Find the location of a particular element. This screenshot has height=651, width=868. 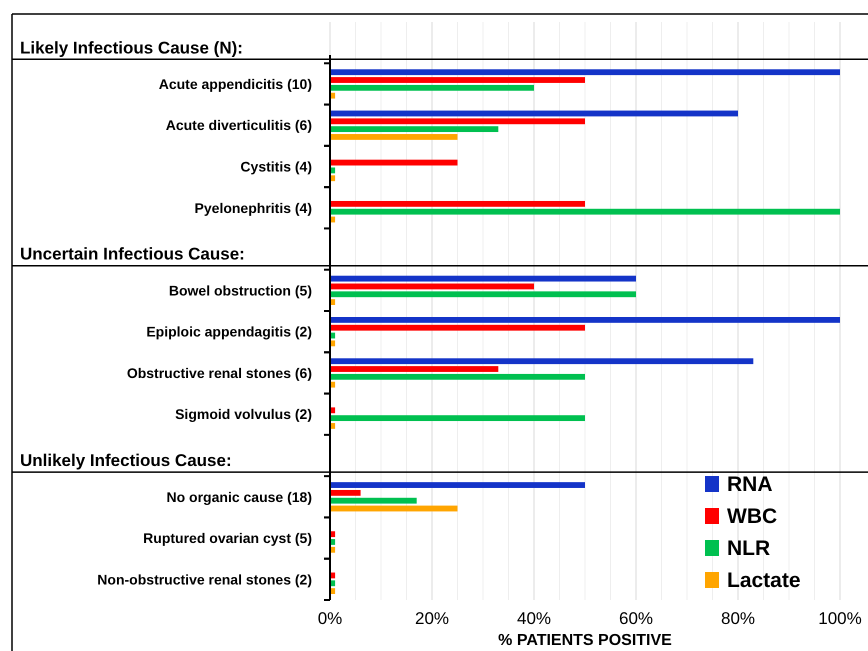

y-tick-label: Sigmoid volvulus (2) is located at coordinates (243, 414).